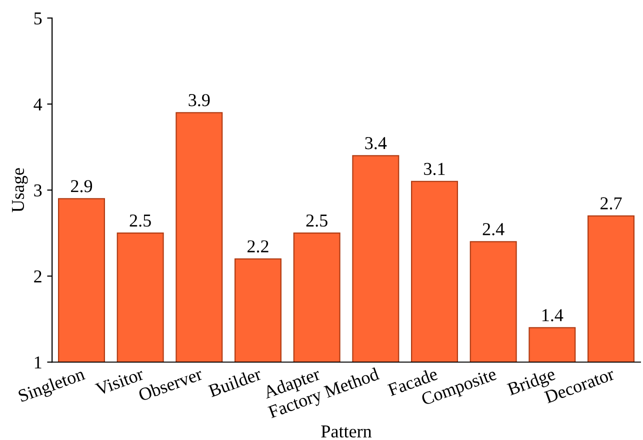  What do you see at coordinates (199, 100) in the screenshot?
I see `data-label: 3.9` at bounding box center [199, 100].